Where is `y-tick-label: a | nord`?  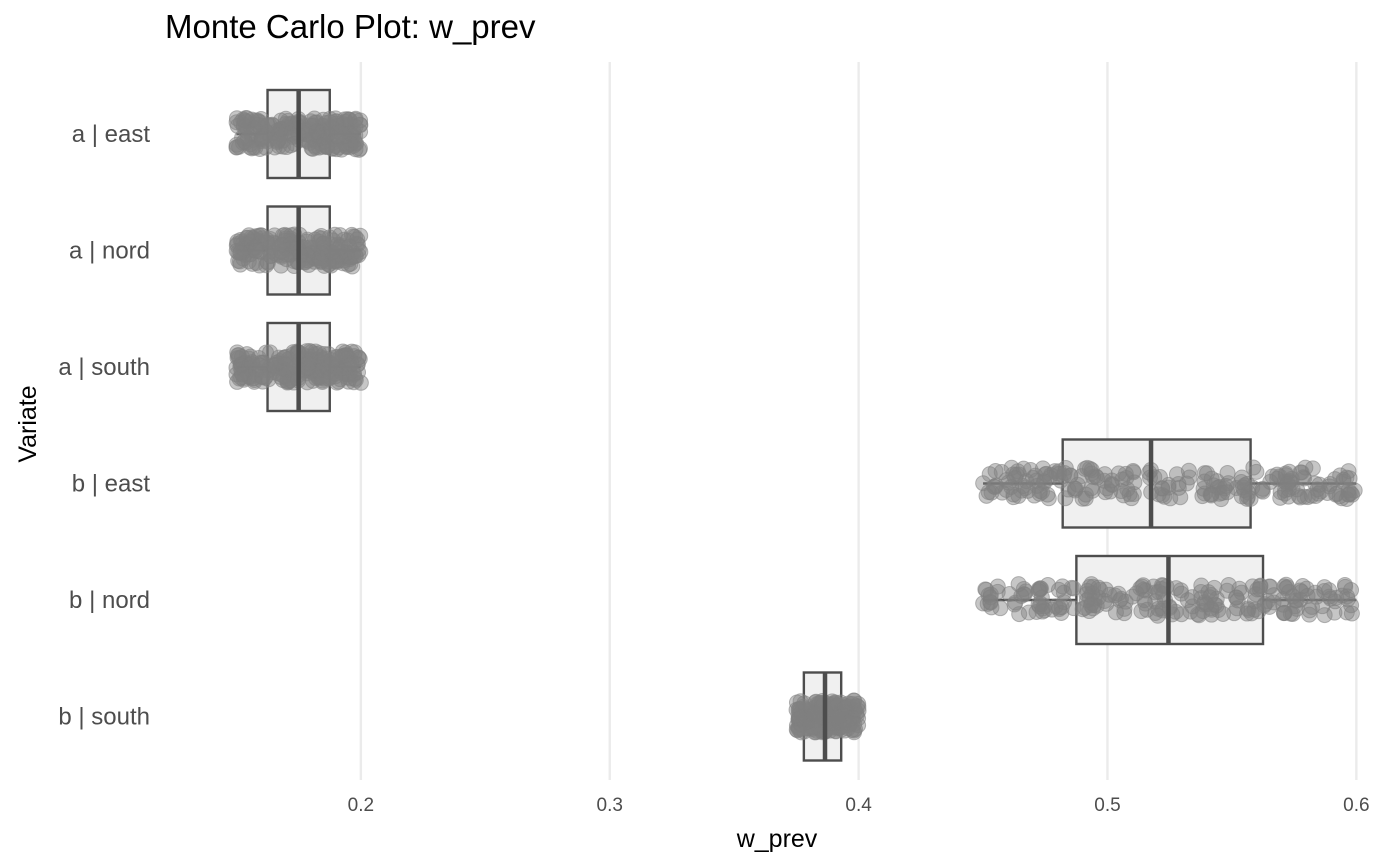 y-tick-label: a | nord is located at coordinates (109, 251).